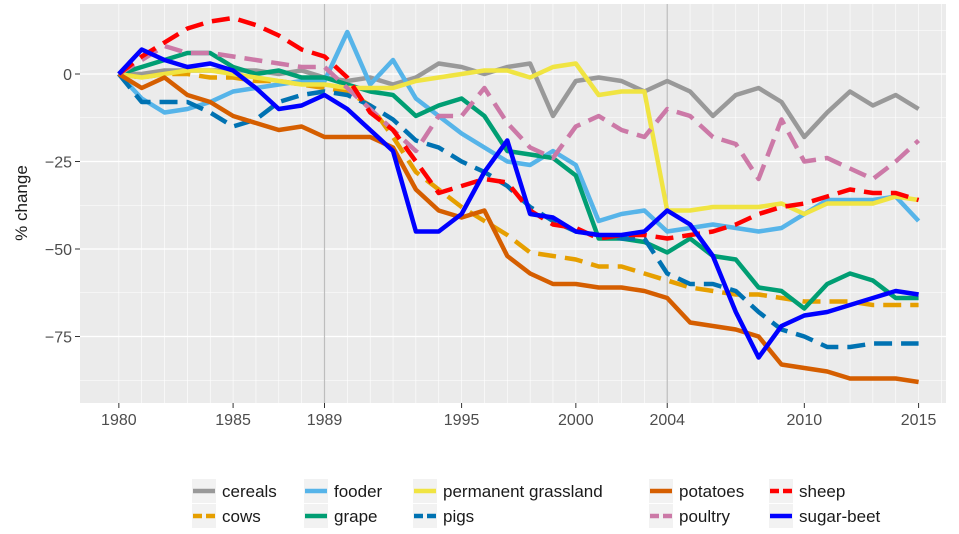 The height and width of the screenshot is (534, 959). I want to click on x-tick-label: 1989, so click(325, 420).